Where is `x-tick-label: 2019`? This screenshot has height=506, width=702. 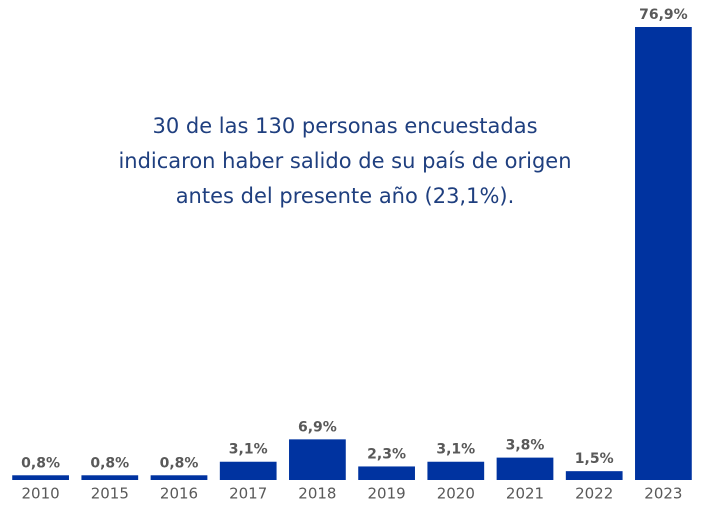 x-tick-label: 2019 is located at coordinates (387, 494).